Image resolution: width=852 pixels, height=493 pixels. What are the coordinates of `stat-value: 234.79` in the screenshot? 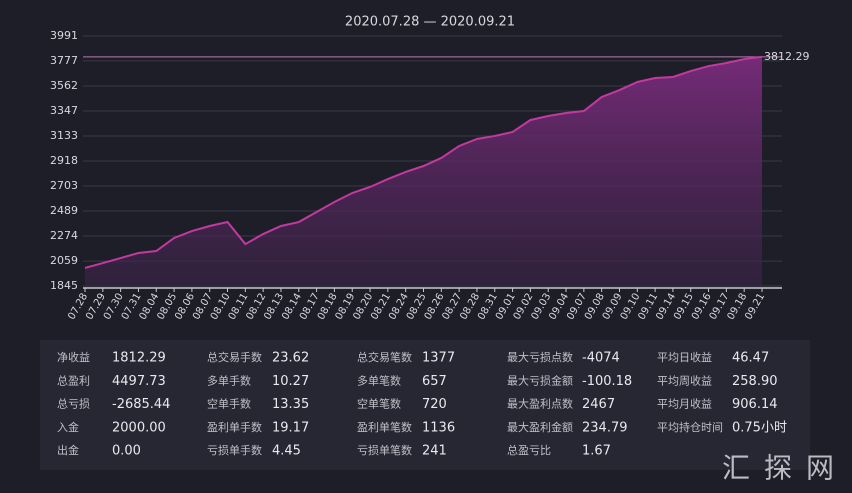 It's located at (605, 427).